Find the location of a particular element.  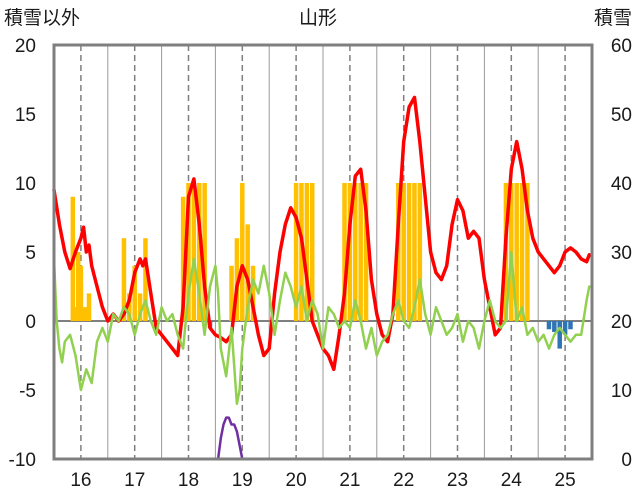

x-tick-label: 24 is located at coordinates (512, 480).